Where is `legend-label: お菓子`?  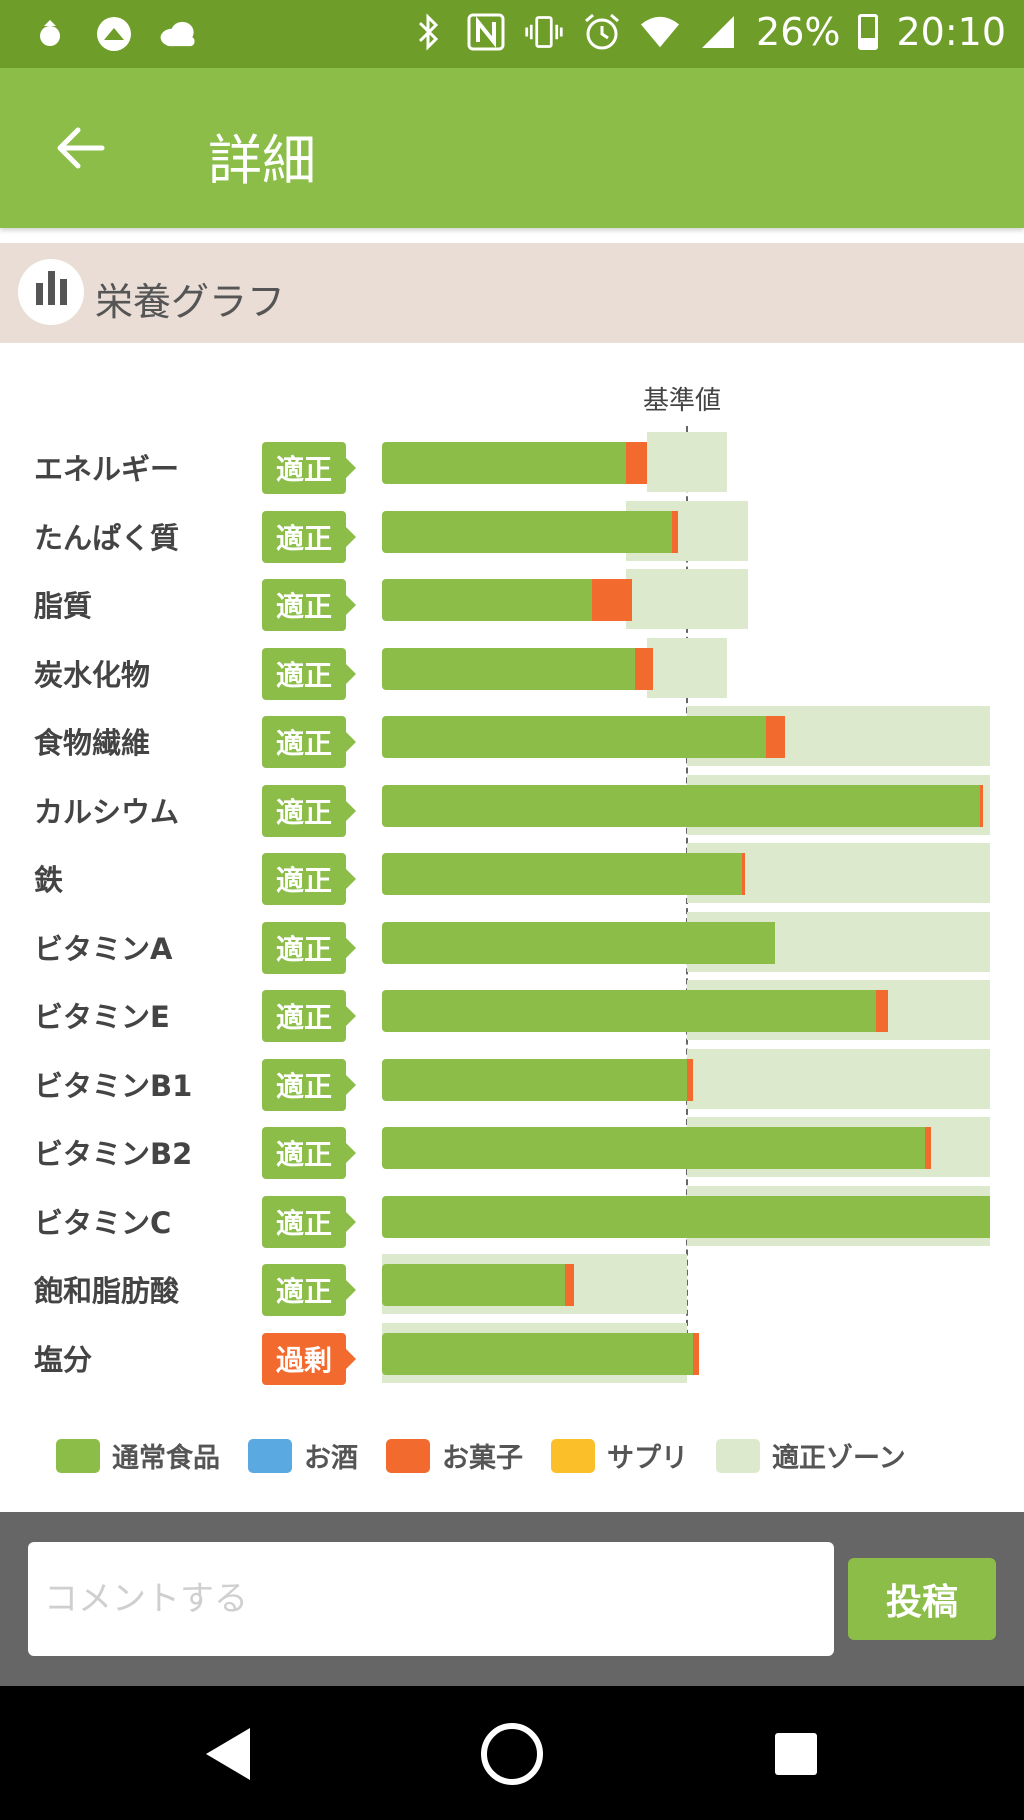 legend-label: お菓子 is located at coordinates (482, 1458).